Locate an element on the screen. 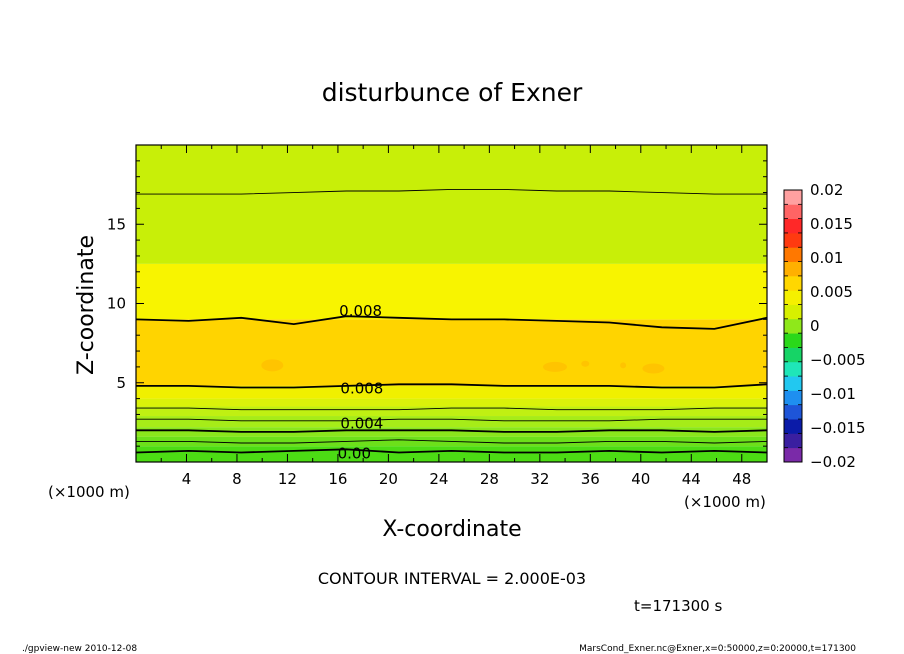  x-tick-label-44: 44 is located at coordinates (691, 479).